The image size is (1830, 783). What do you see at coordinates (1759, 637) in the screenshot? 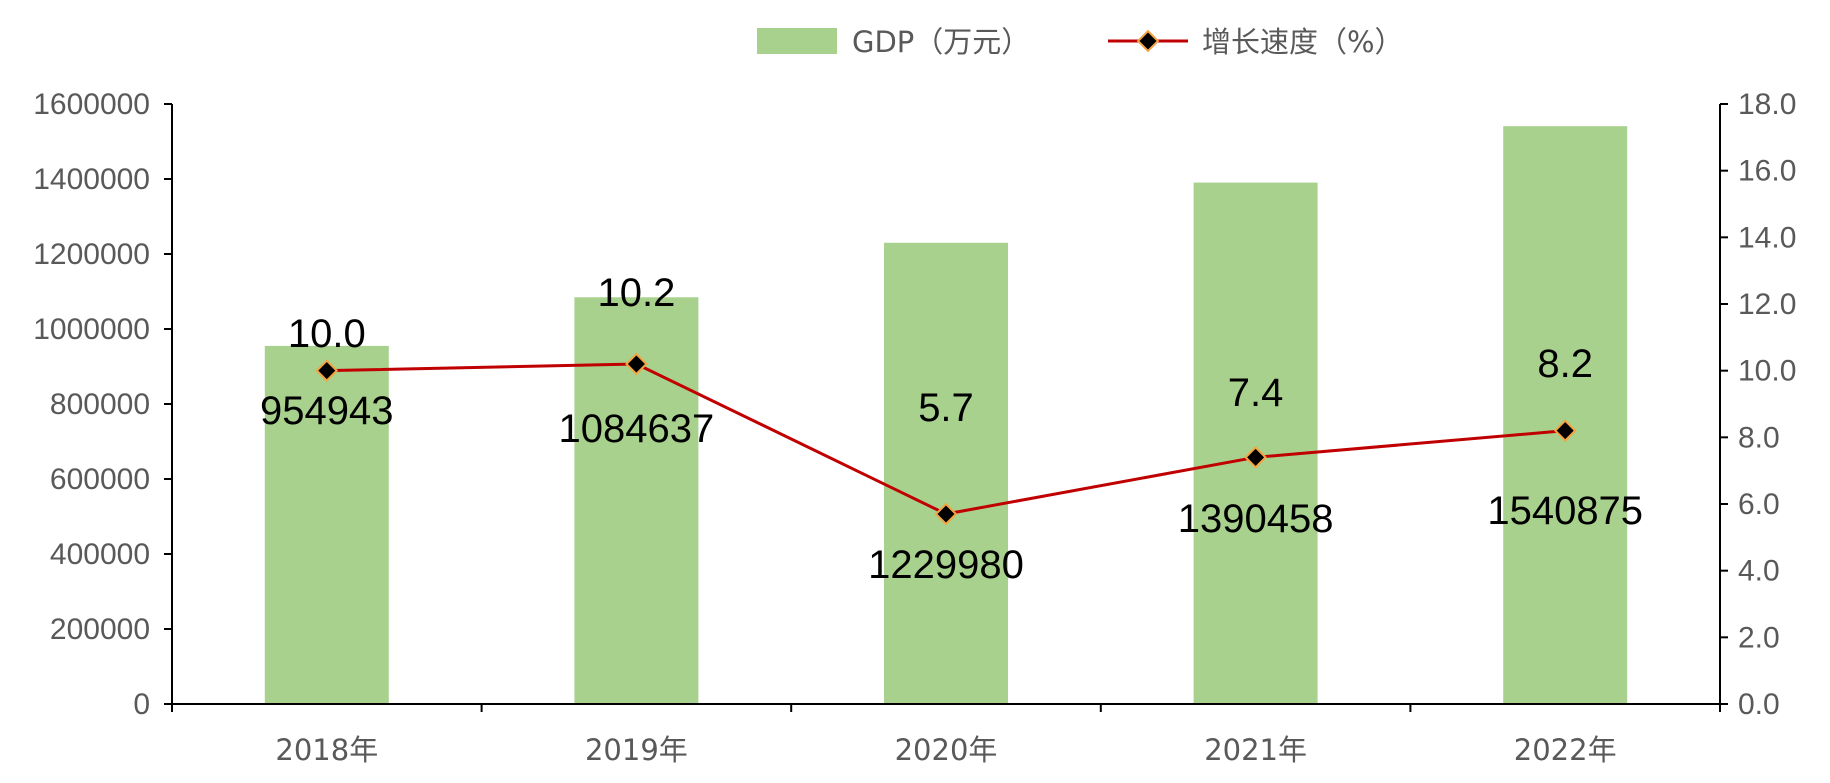
I see `right-tick-label-1: 2.0` at bounding box center [1759, 637].